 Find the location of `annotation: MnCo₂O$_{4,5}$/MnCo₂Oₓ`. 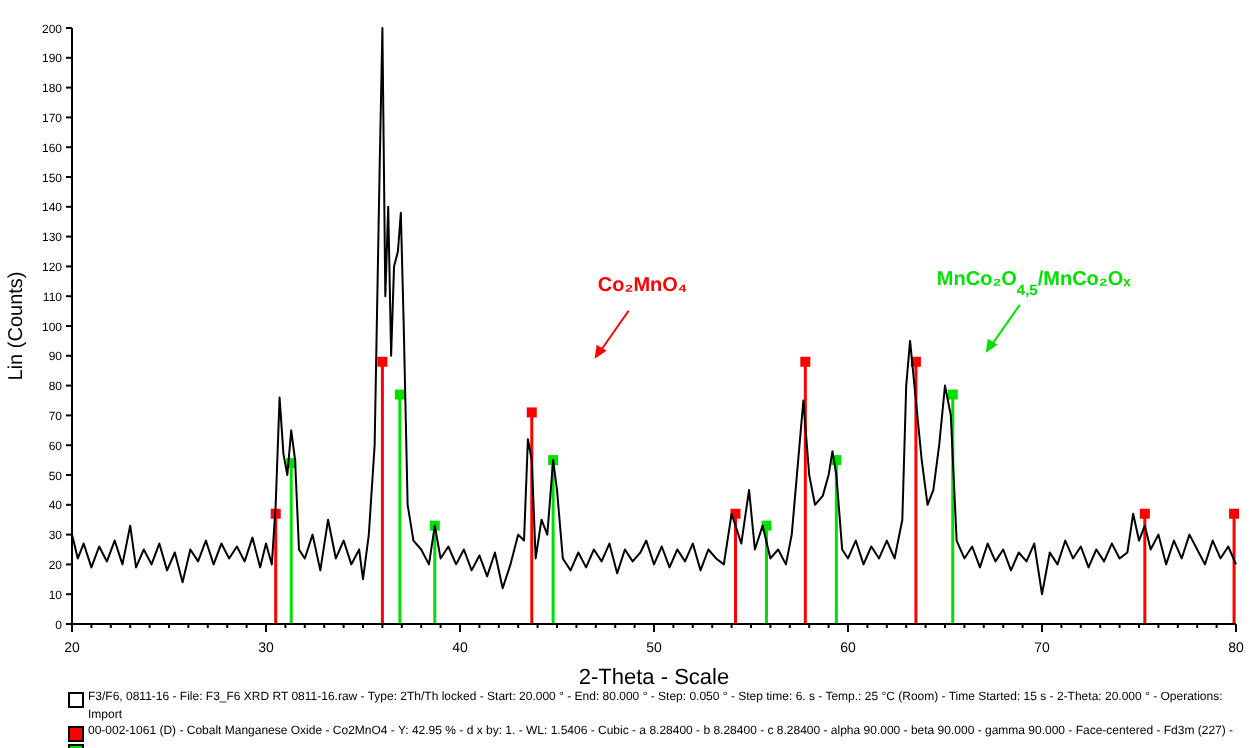

annotation: MnCo₂O$_{4,5}$/MnCo₂Oₓ is located at coordinates (1034, 283).